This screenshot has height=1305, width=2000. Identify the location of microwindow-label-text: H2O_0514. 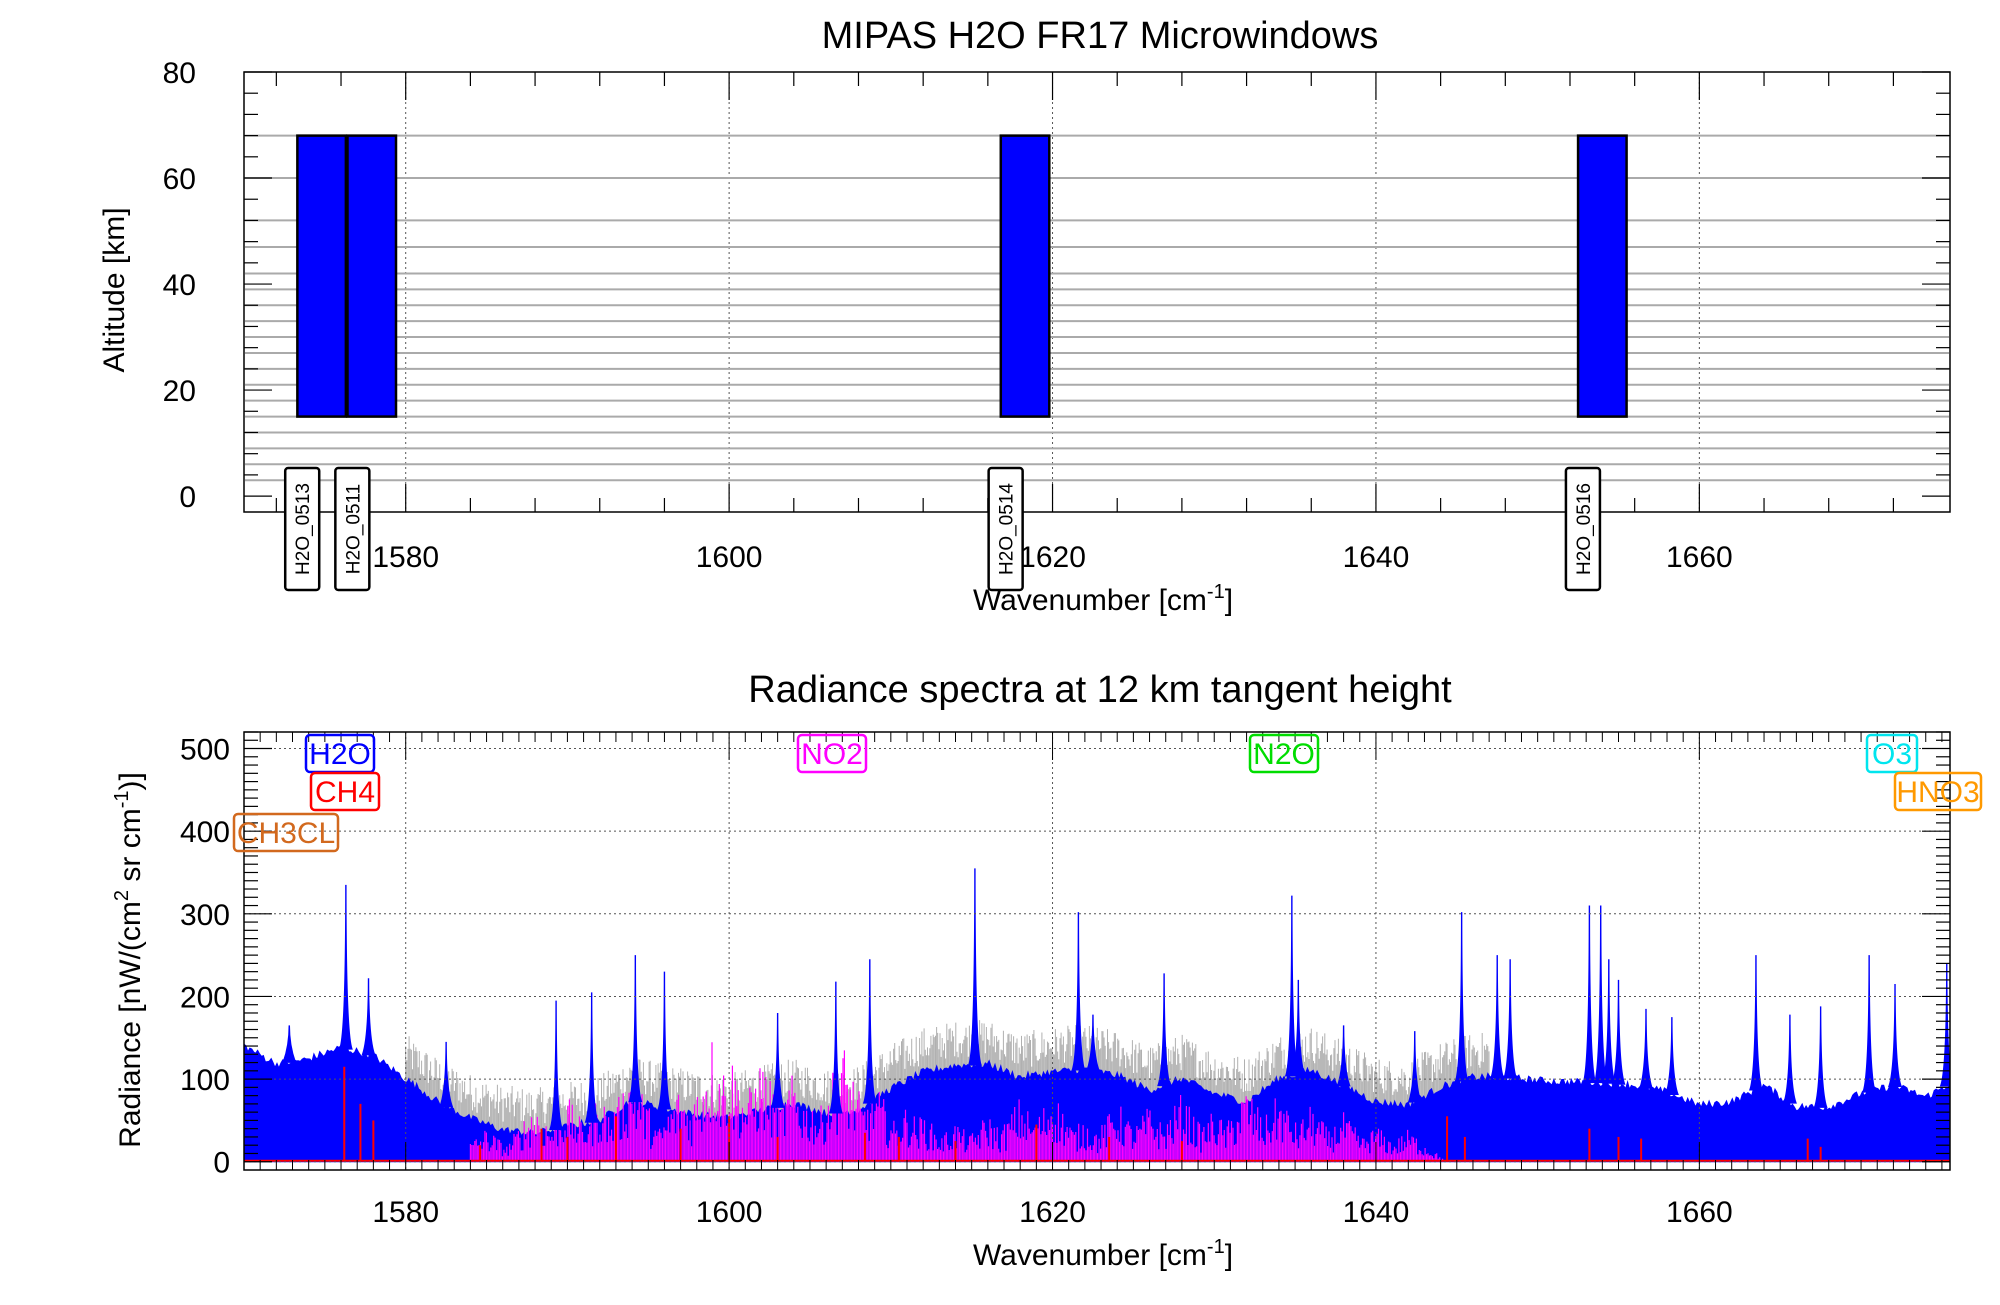
(1007, 529).